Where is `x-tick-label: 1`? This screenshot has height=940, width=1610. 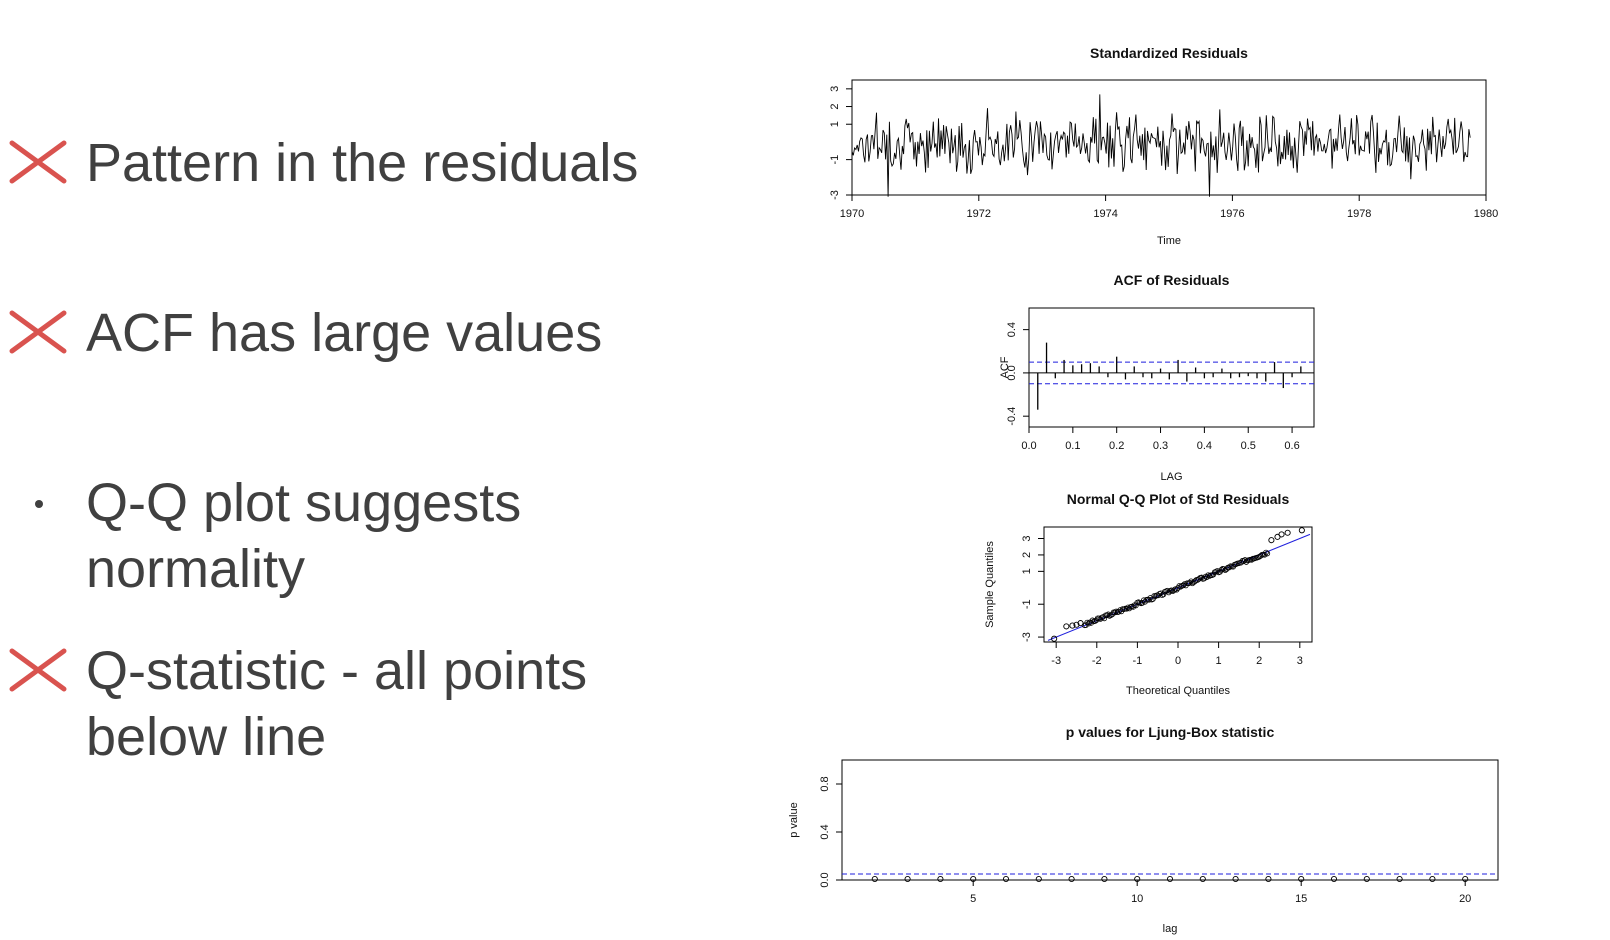
x-tick-label: 1 is located at coordinates (1219, 661).